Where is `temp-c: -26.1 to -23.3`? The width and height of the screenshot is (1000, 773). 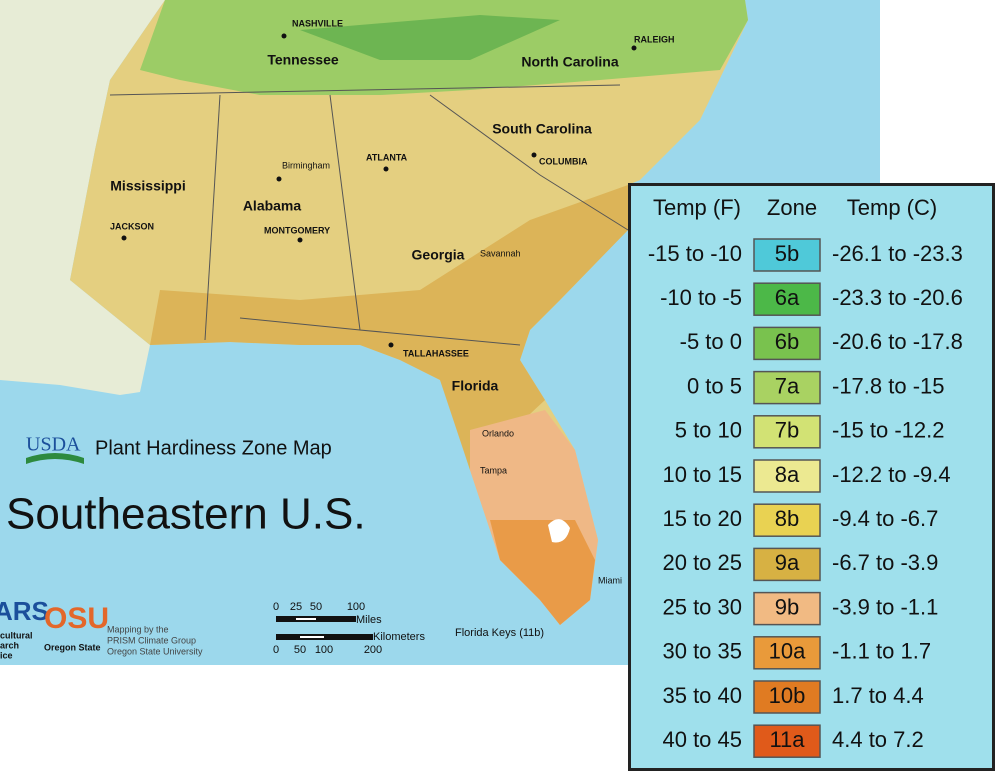
temp-c: -26.1 to -23.3 is located at coordinates (897, 253).